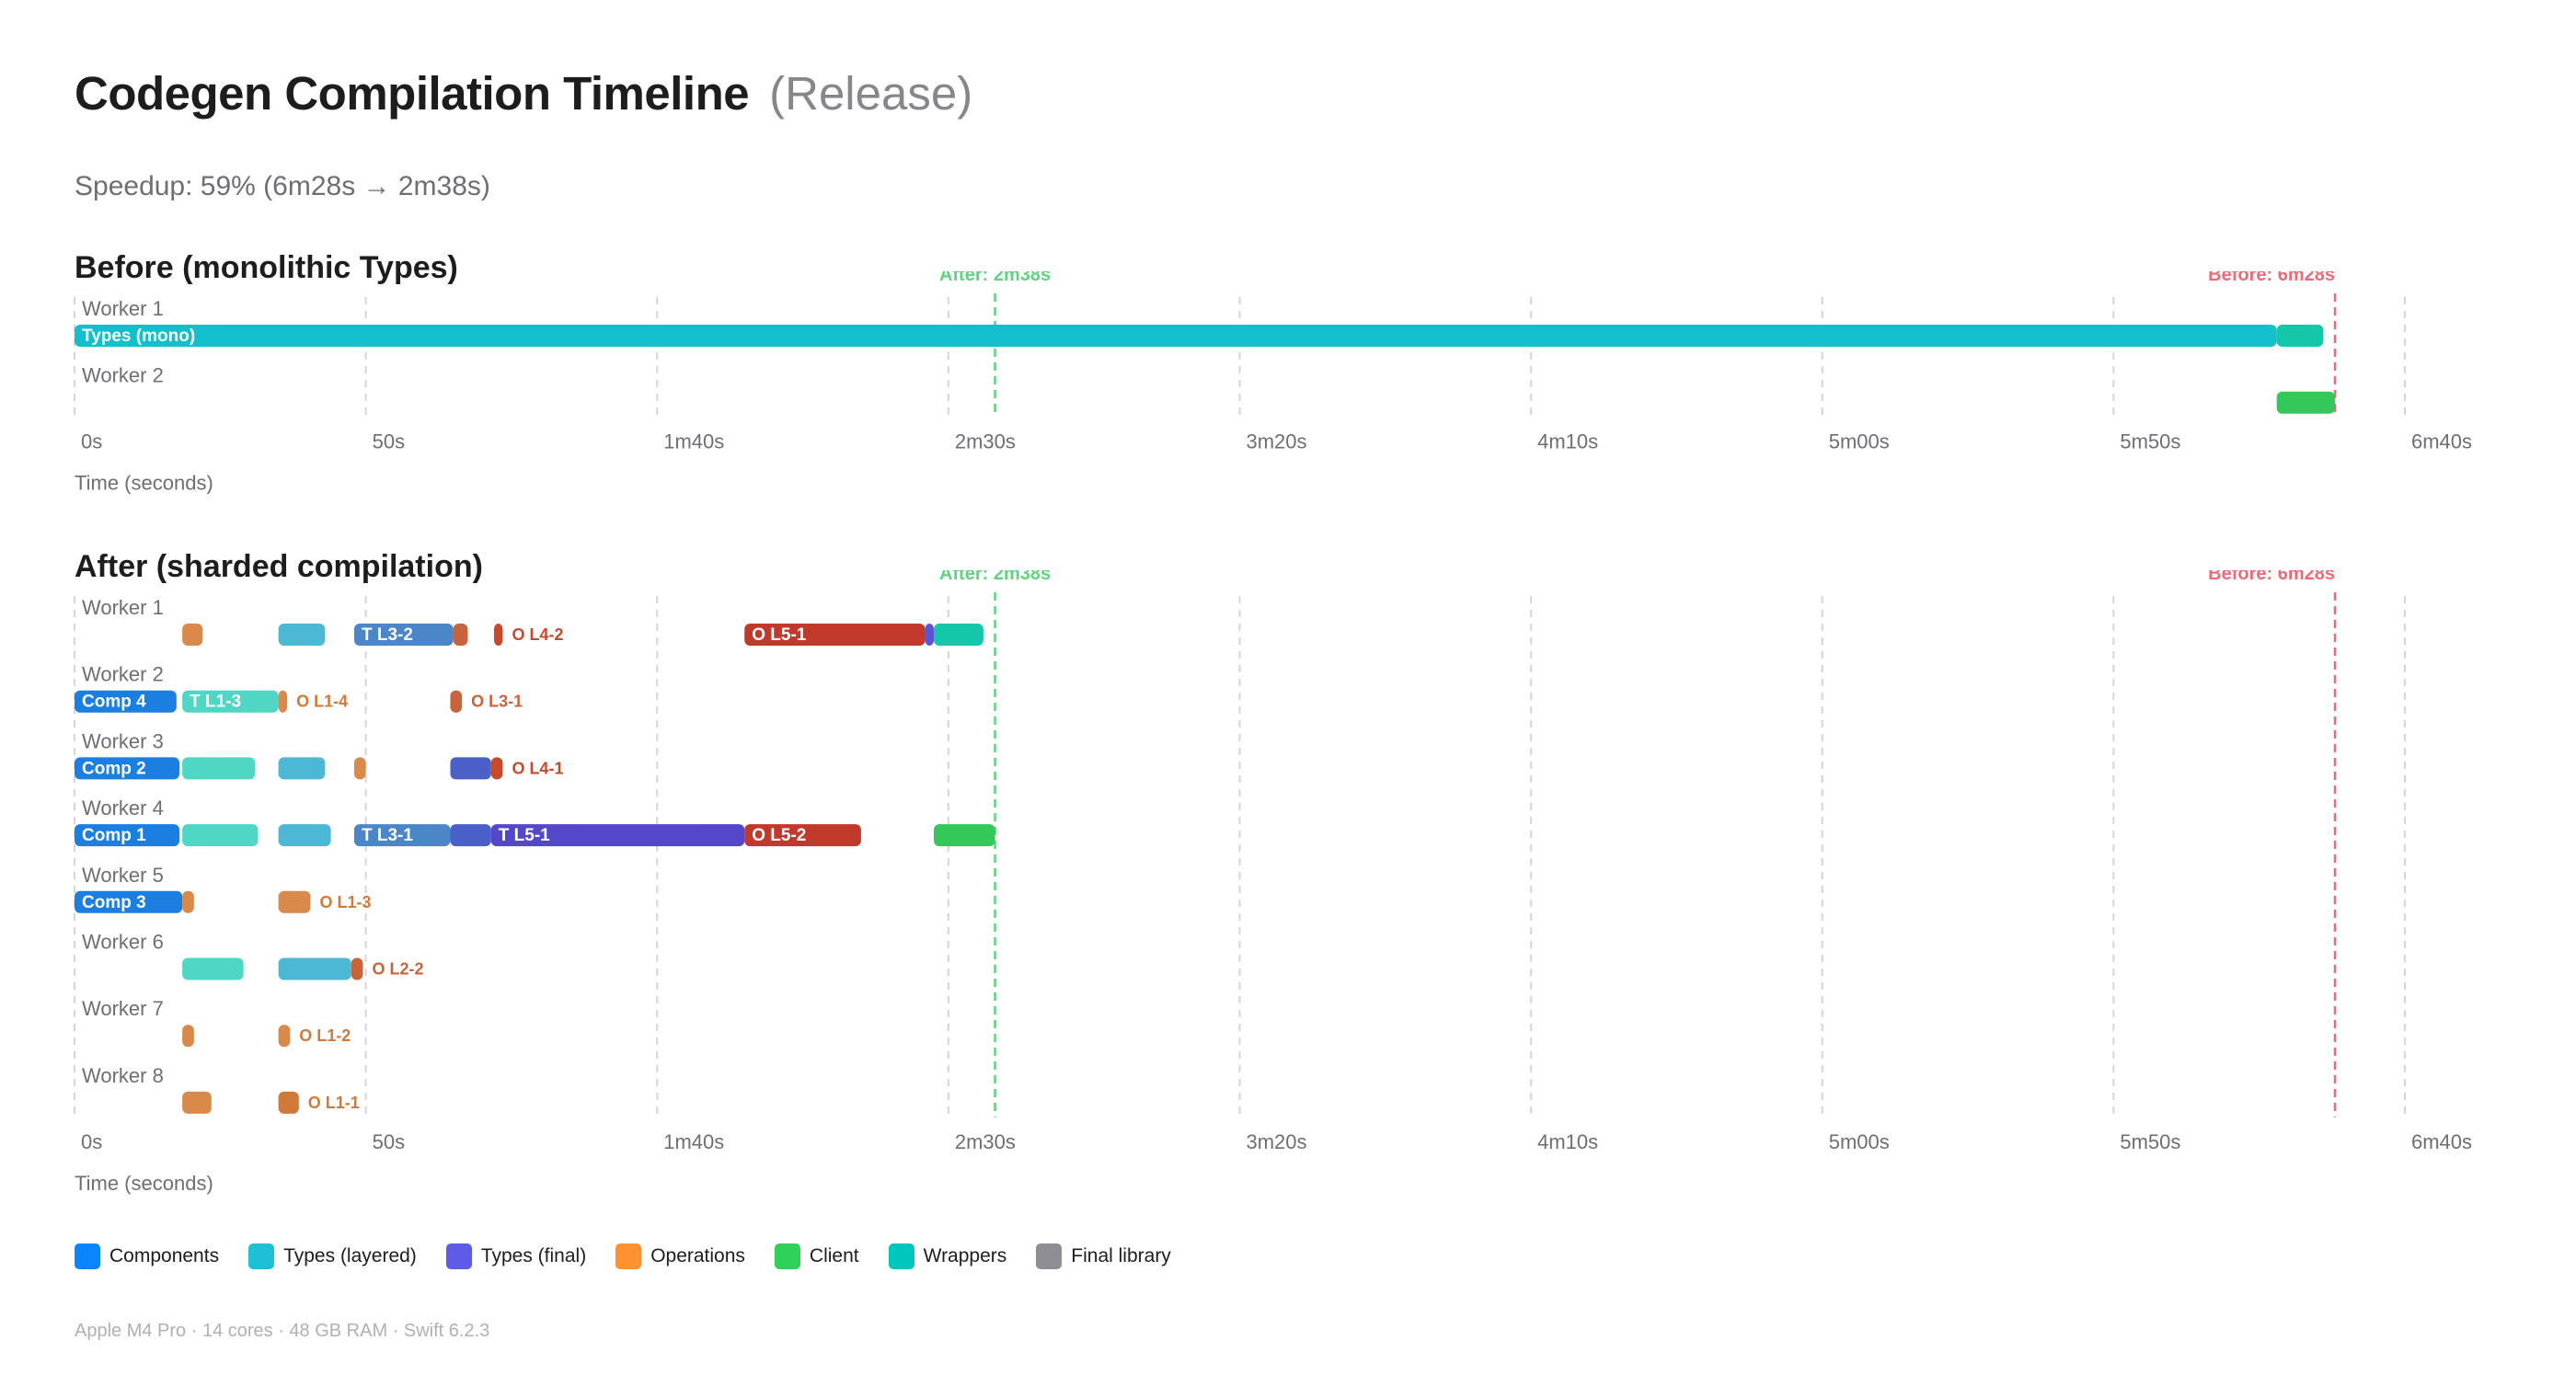 This screenshot has width=2576, height=1398. I want to click on legend-label: Operations, so click(697, 1255).